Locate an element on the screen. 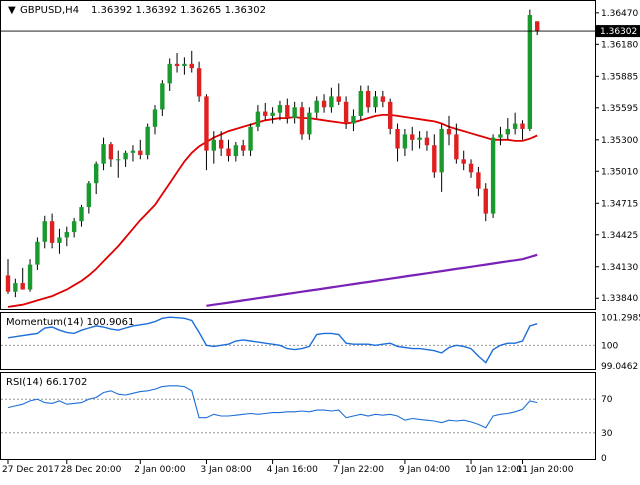 The image size is (640, 485). time-tick-label: 10 Jan 12:00 is located at coordinates (493, 470).